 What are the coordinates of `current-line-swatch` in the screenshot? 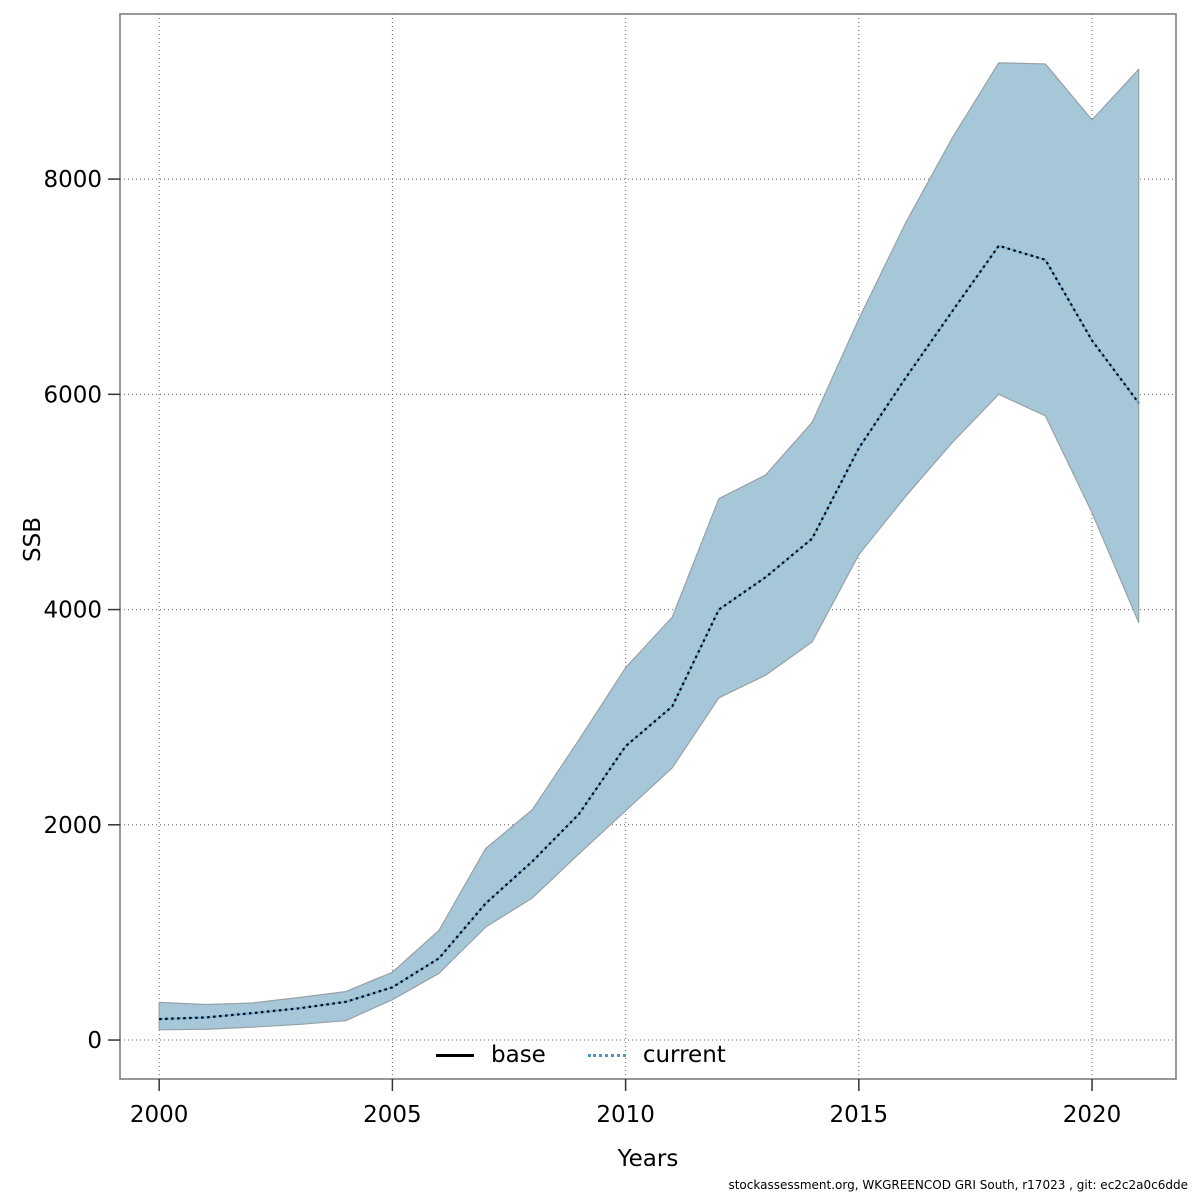 It's located at (606, 1055).